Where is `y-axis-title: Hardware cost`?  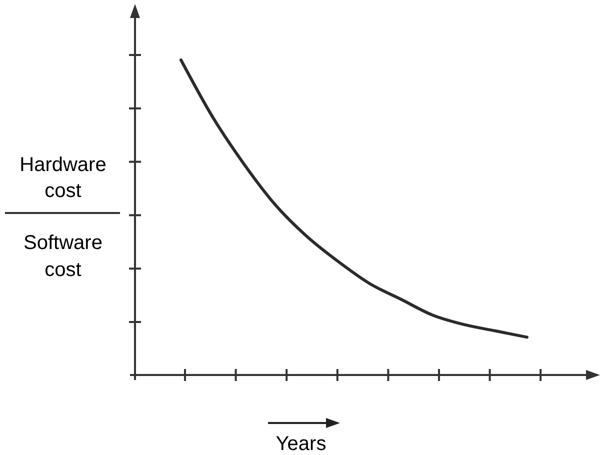
y-axis-title: Hardware cost is located at coordinates (63, 178).